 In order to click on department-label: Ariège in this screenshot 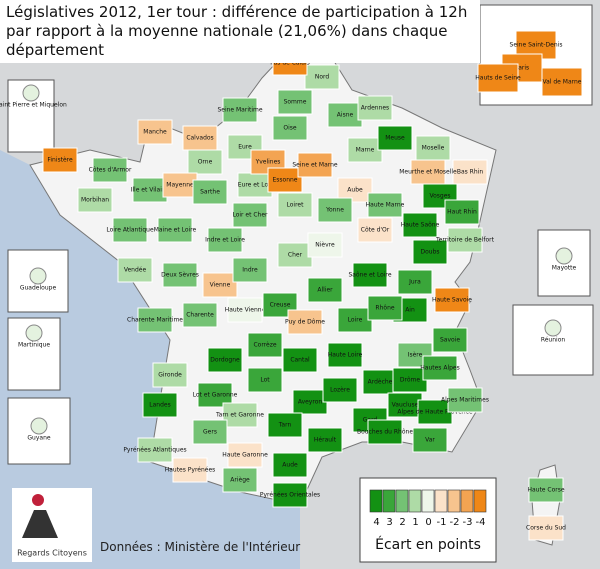, I will do `click(240, 480)`.